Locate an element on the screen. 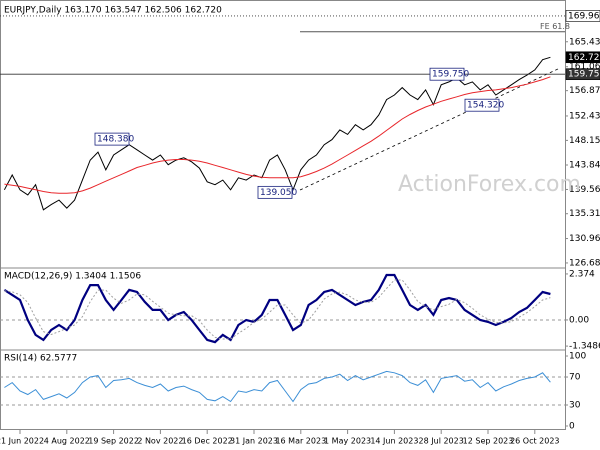  y-tick-label: 126.685 is located at coordinates (584, 263).